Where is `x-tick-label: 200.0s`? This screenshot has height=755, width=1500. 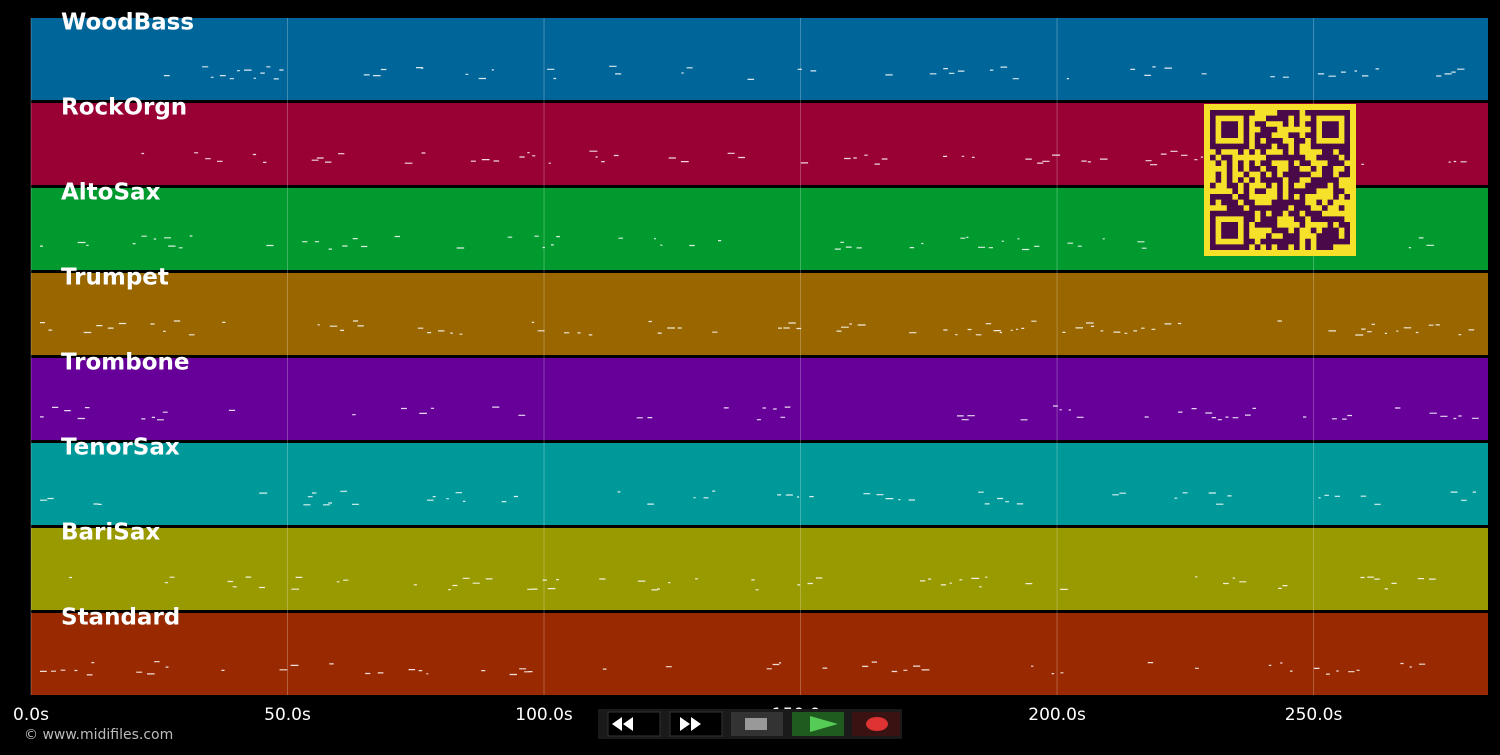
x-tick-label: 200.0s is located at coordinates (1057, 715).